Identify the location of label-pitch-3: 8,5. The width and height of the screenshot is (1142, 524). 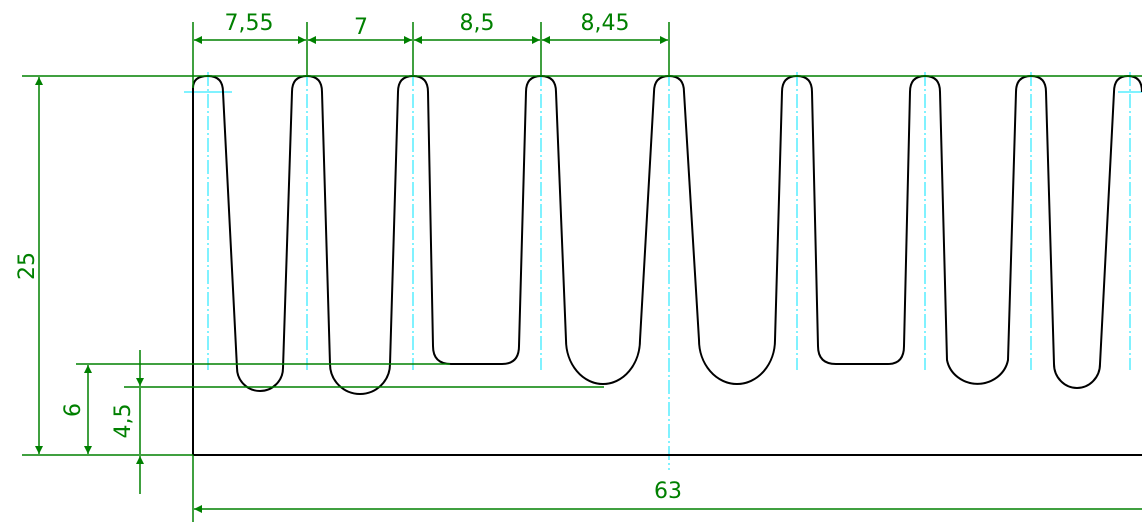
(477, 23).